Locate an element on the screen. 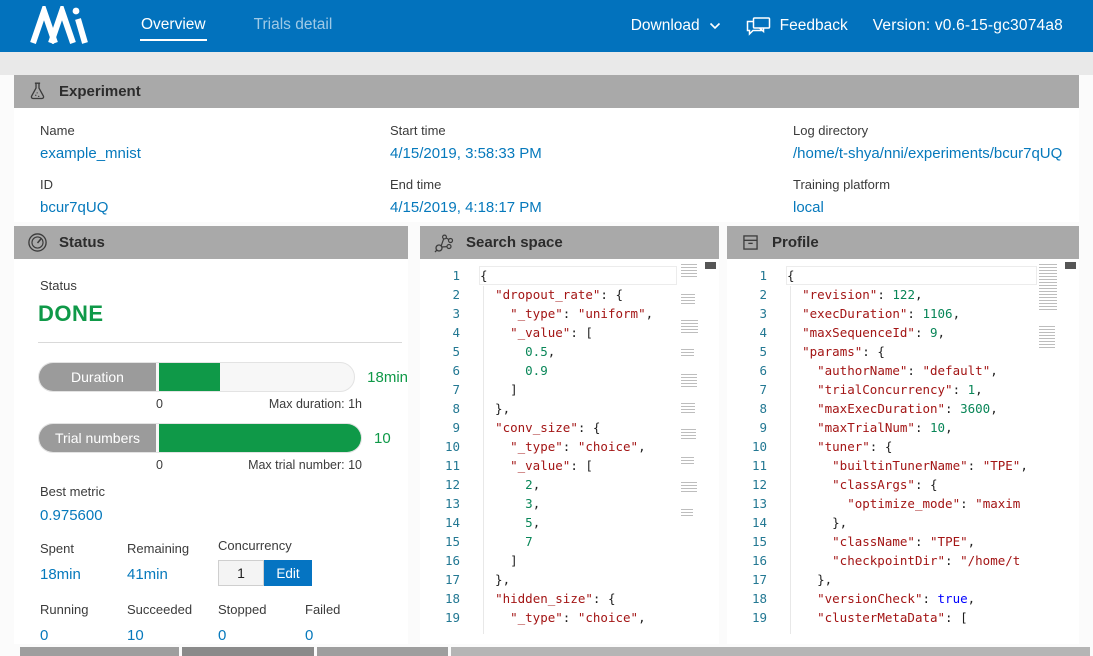  code-line: 8 "maxExecDuration": 3600, is located at coordinates (903, 408).